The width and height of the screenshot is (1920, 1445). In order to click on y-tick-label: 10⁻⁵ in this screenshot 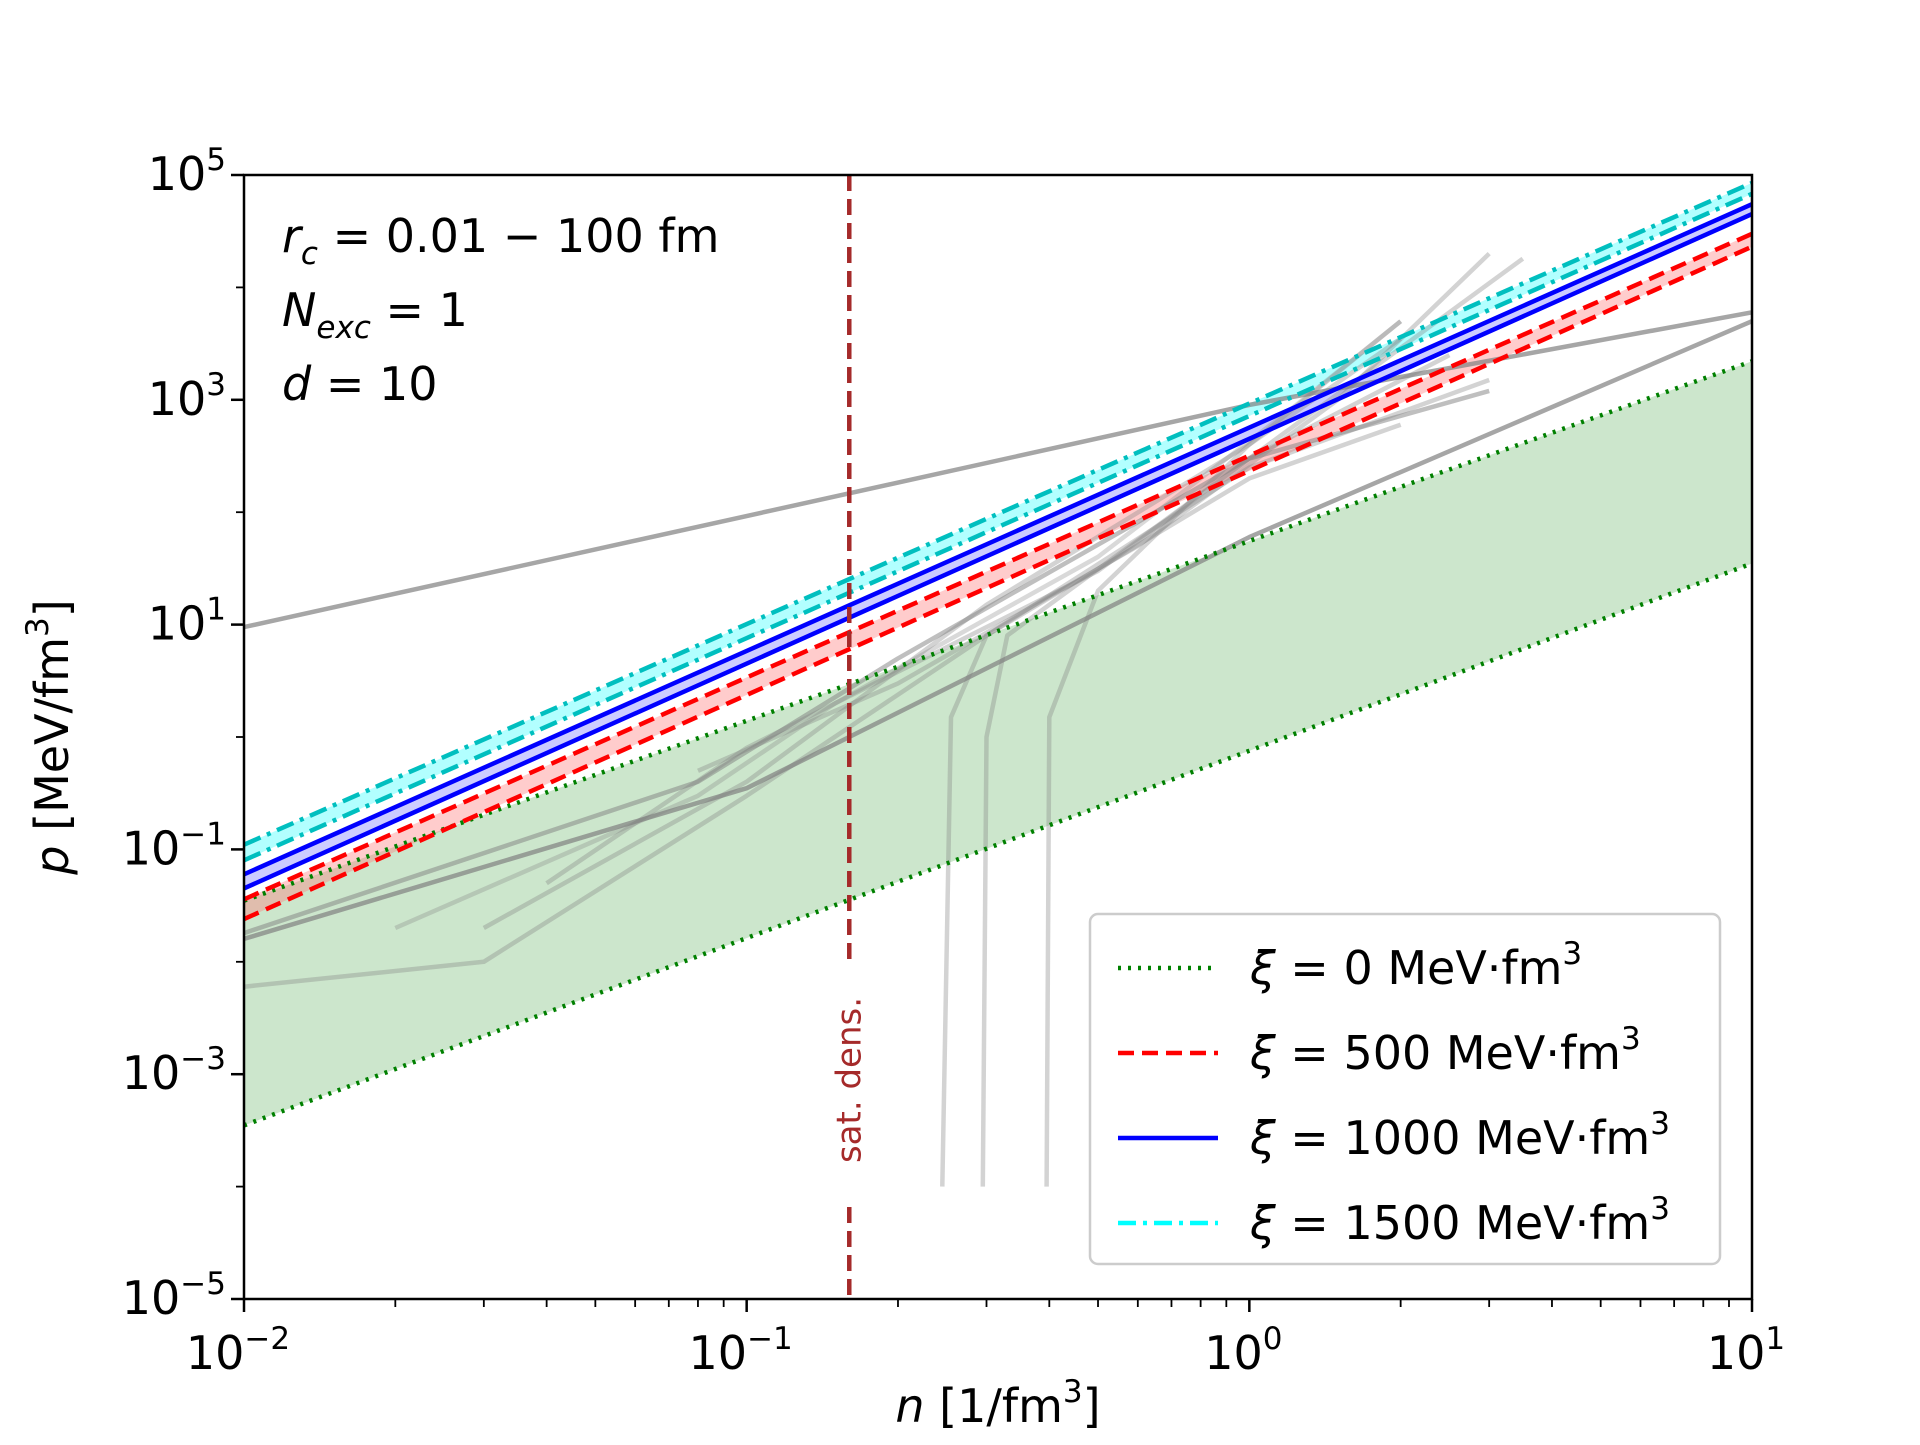, I will do `click(174, 1295)`.